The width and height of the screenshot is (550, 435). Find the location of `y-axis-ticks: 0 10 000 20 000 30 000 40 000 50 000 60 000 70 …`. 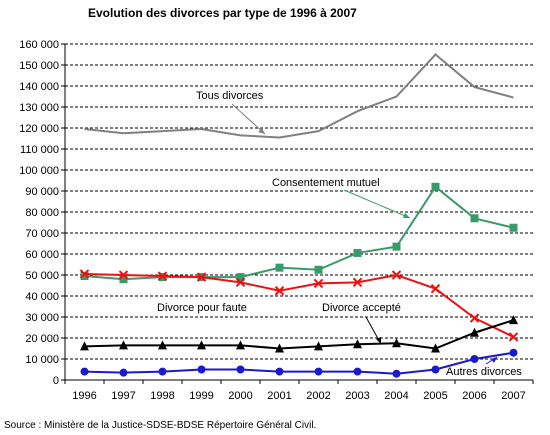

y-axis-ticks: 0 10 000 20 000 30 000 40 000 50 000 60 000 70 … is located at coordinates (42, 213).